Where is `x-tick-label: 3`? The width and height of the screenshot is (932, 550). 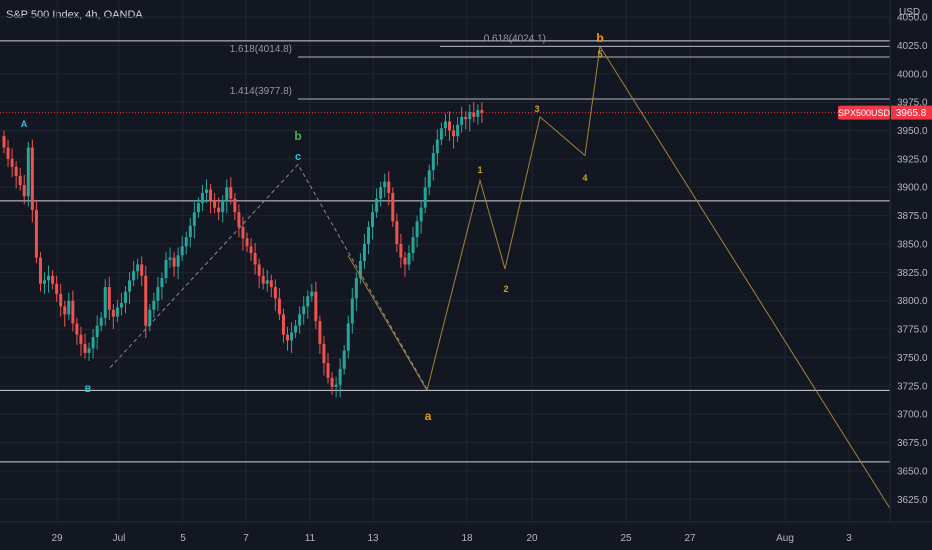
x-tick-label: 3 is located at coordinates (849, 538).